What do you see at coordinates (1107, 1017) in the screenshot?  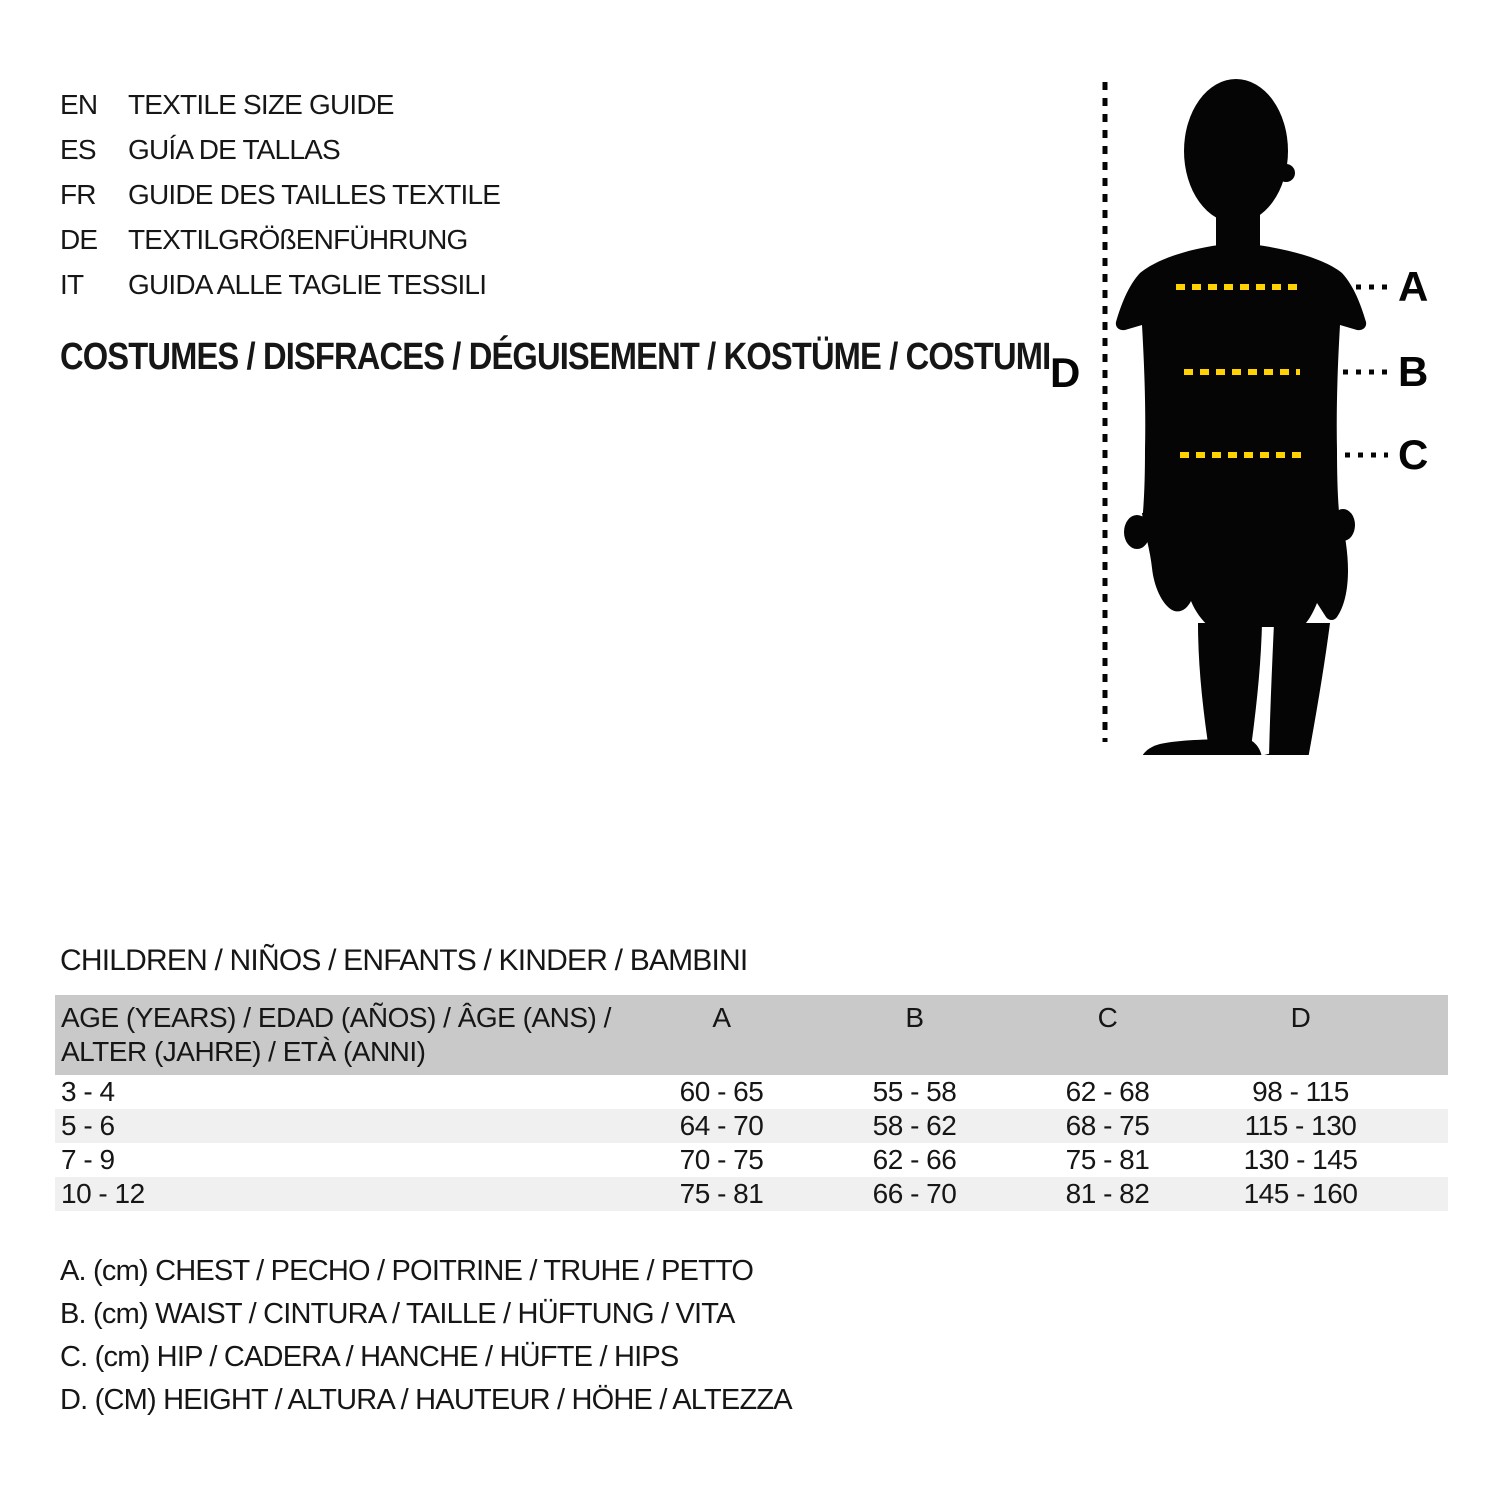 I see `column-header-c: C` at bounding box center [1107, 1017].